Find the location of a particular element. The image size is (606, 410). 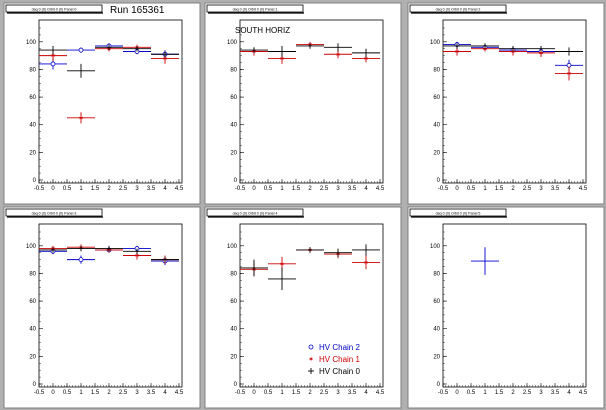

legend: HV Chain 2 ✶ HV Chain 1 HV Chain 0 is located at coordinates (334, 359).